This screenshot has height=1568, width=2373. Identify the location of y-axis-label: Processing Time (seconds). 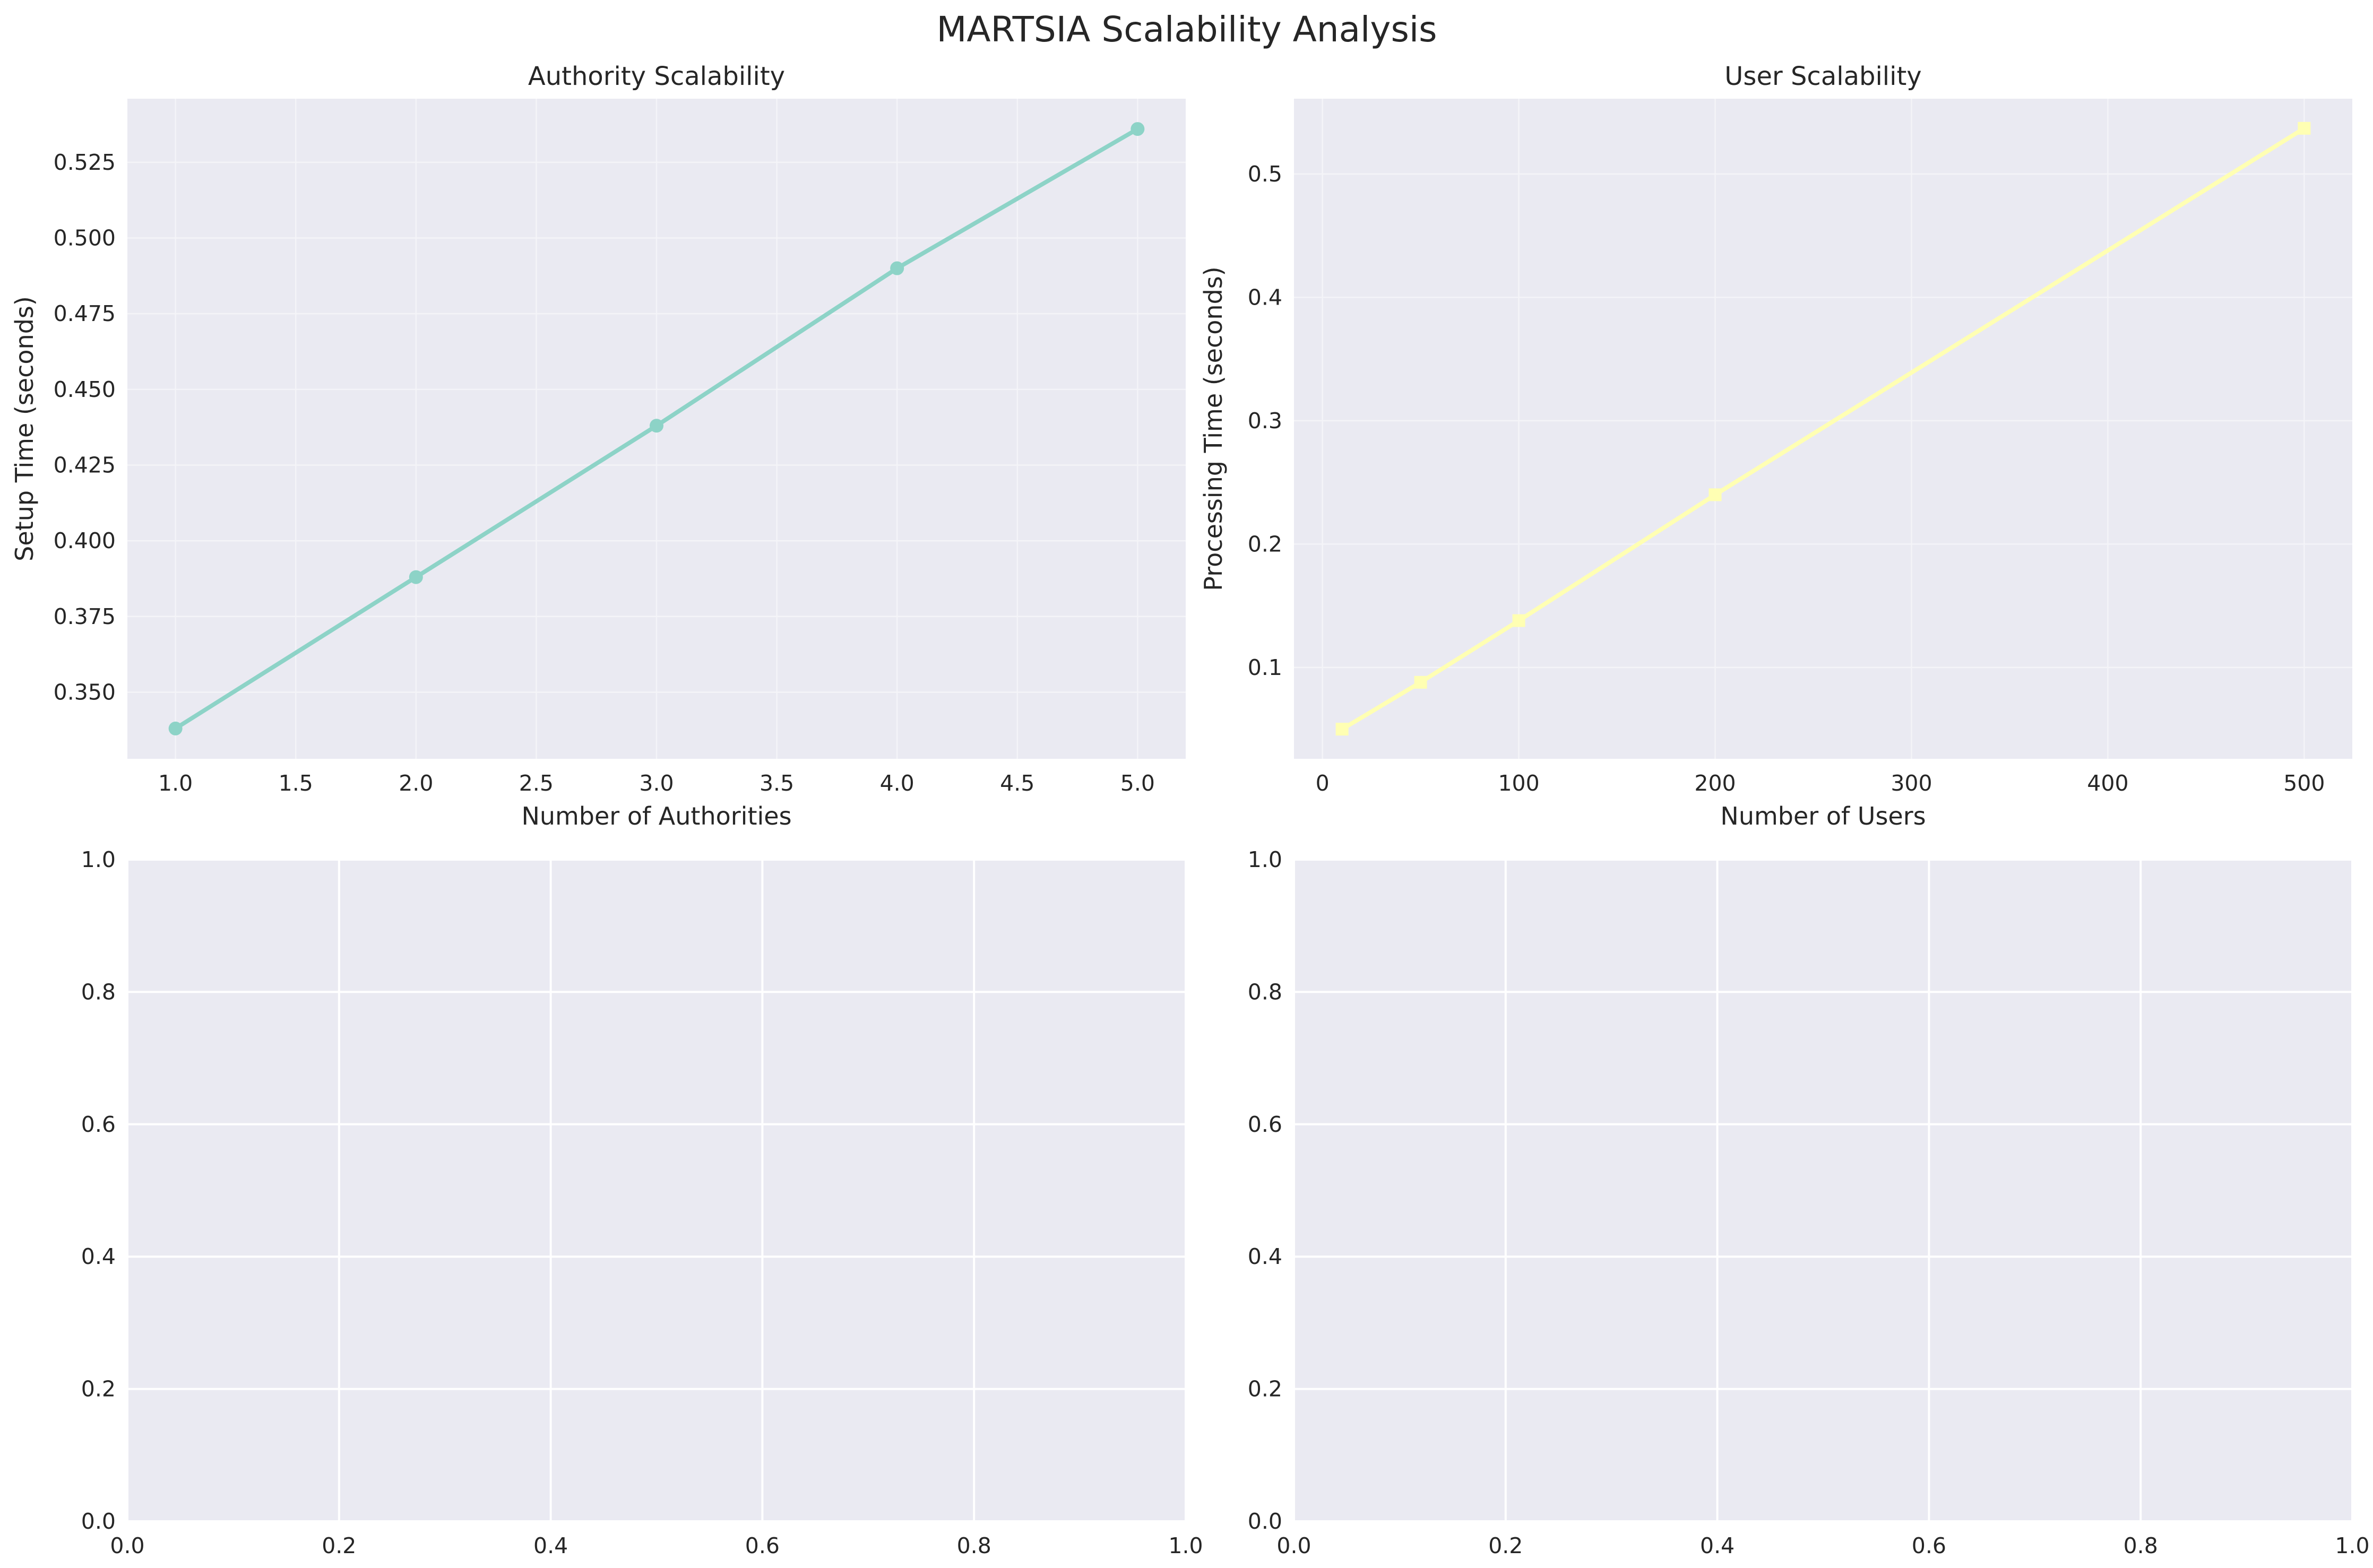
(1213, 428).